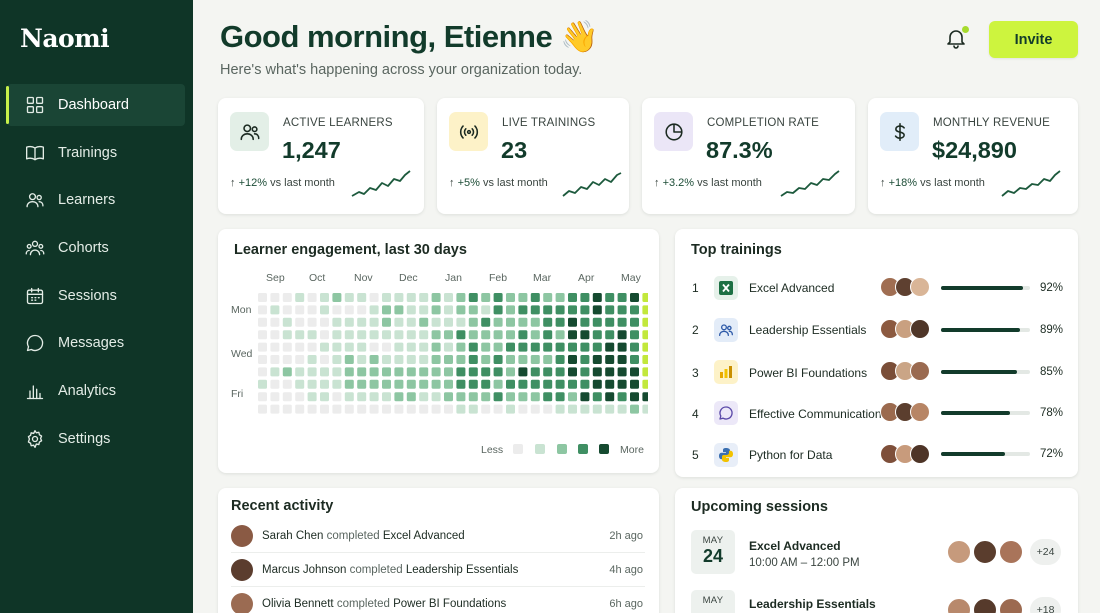  Describe the element at coordinates (1033, 39) in the screenshot. I see `invite-button: Invite` at that location.